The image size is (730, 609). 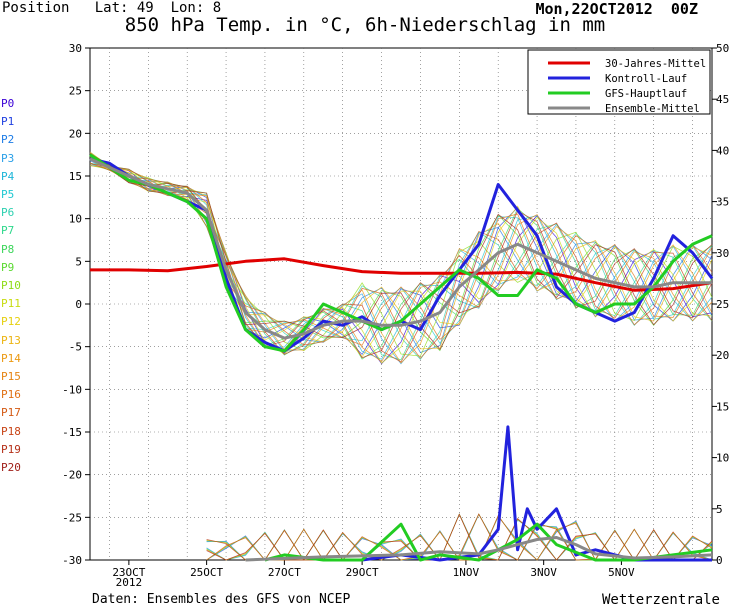 I want to click on y-axis-left: 30 25 20 15 10 5 0 -5 -10 -15 -20 -25 -30, so click(x=76, y=304).